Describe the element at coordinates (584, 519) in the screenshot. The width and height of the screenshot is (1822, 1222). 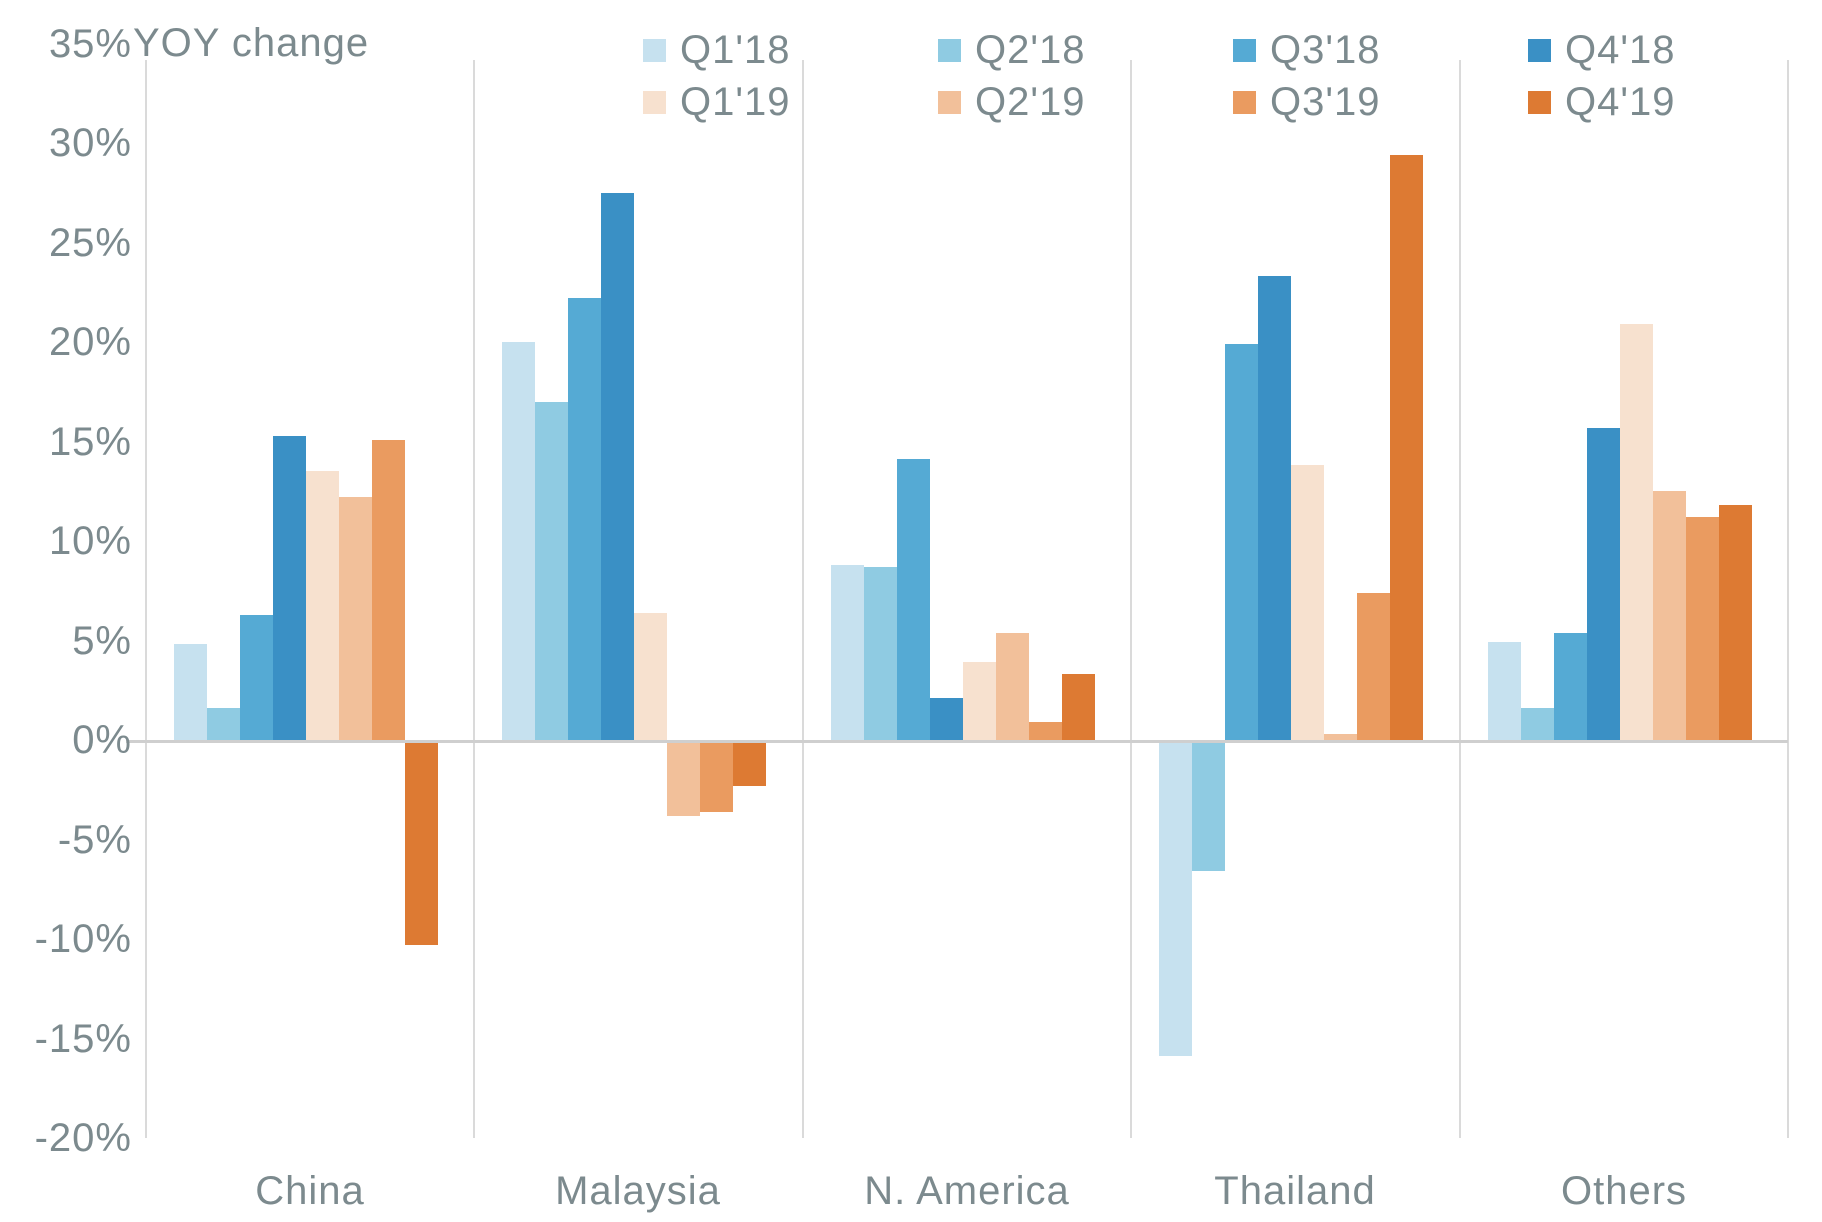
I see `bar-Q318-Malaysia` at that location.